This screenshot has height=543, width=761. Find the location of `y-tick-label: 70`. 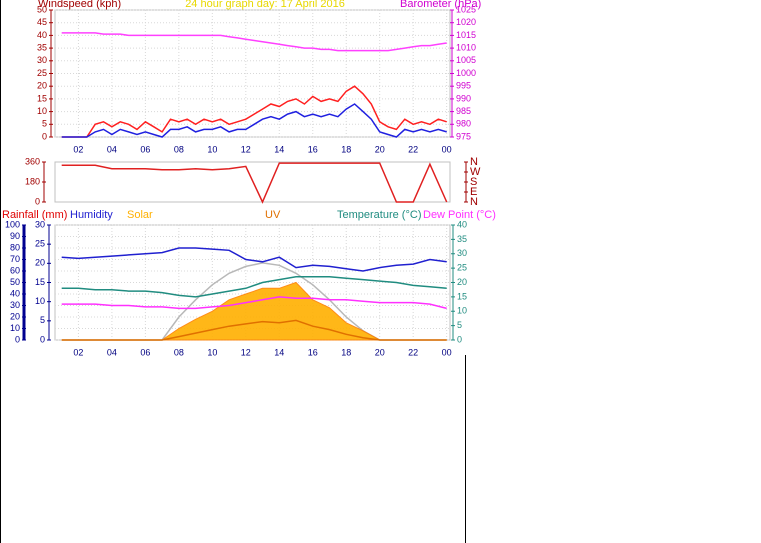

y-tick-label: 70 is located at coordinates (15, 259).